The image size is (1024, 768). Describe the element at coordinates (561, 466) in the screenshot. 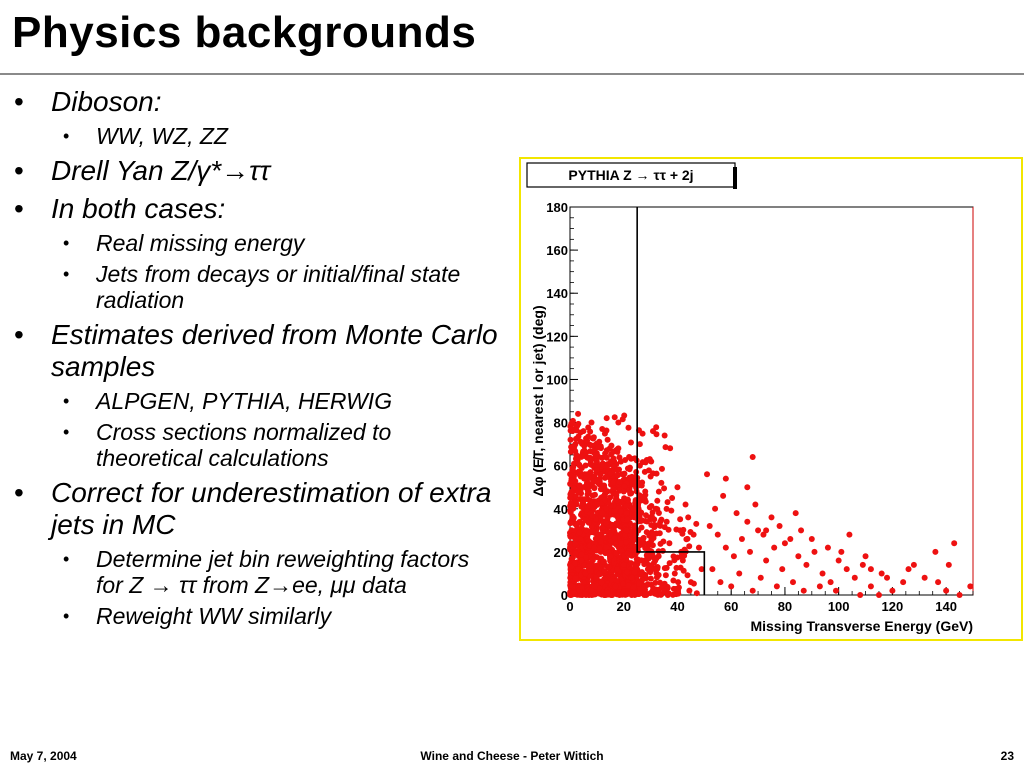

I see `y-tick-label: 60` at that location.